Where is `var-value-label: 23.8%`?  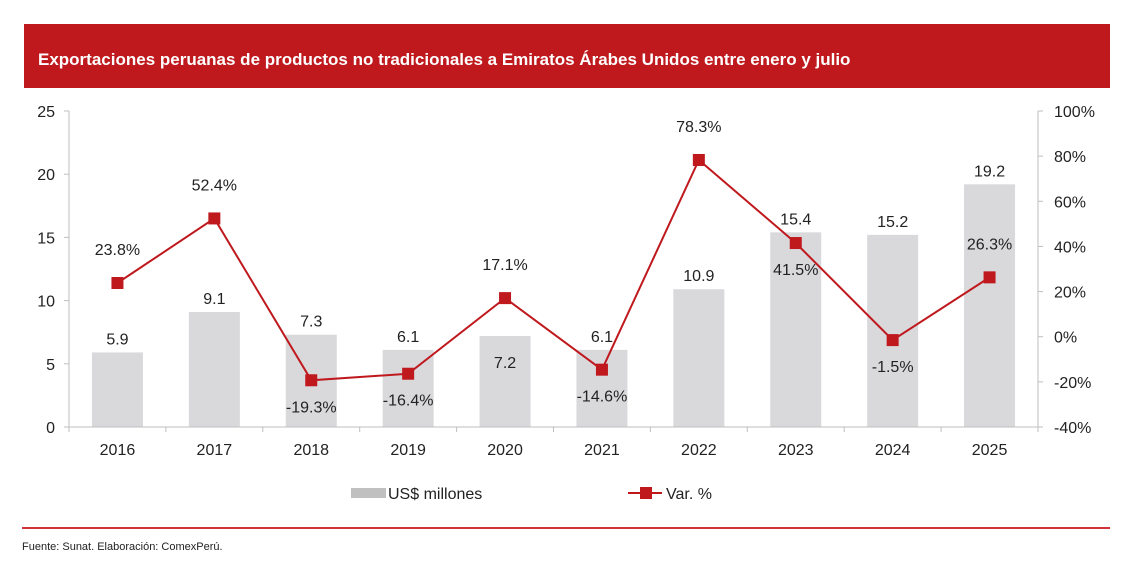 var-value-label: 23.8% is located at coordinates (117, 250).